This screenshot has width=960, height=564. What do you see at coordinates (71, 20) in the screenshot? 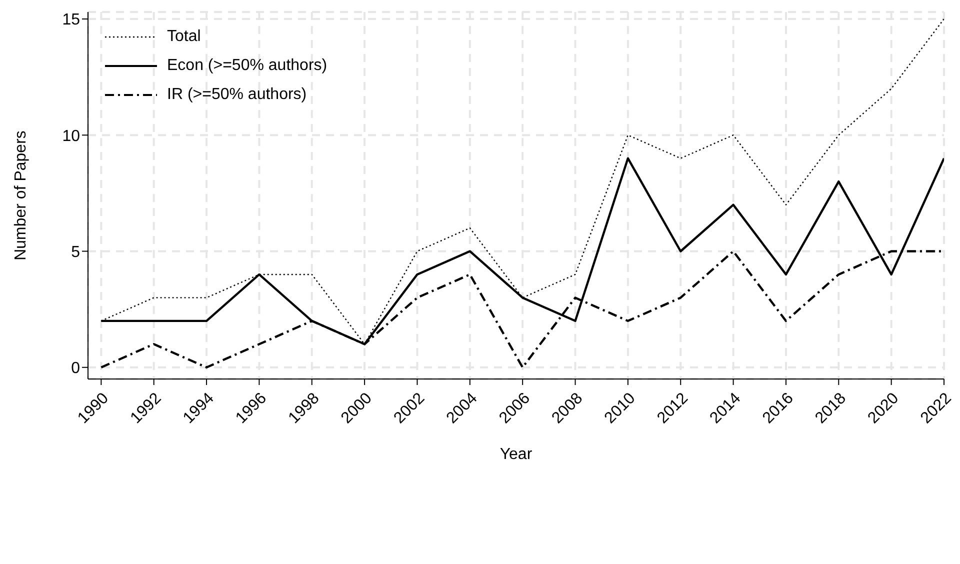
I see `y-tick-label: 15` at bounding box center [71, 20].